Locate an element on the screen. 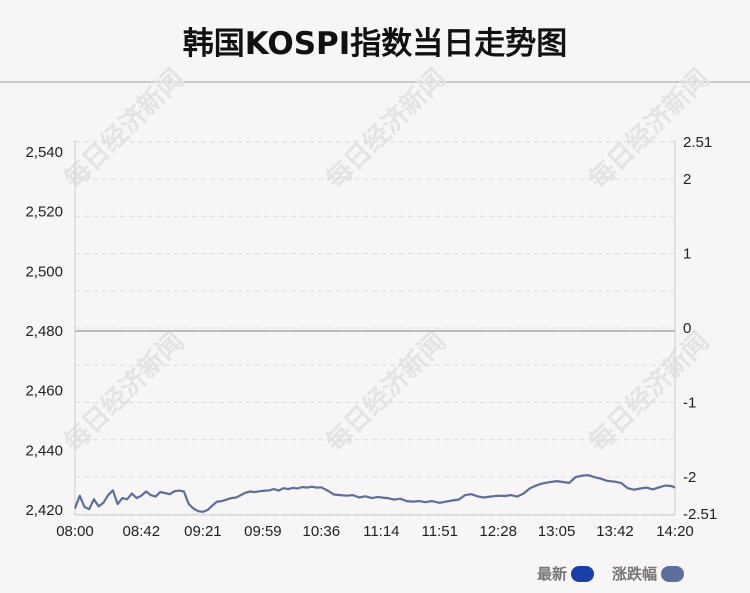  y-right-tick-label: -1 is located at coordinates (689, 403).